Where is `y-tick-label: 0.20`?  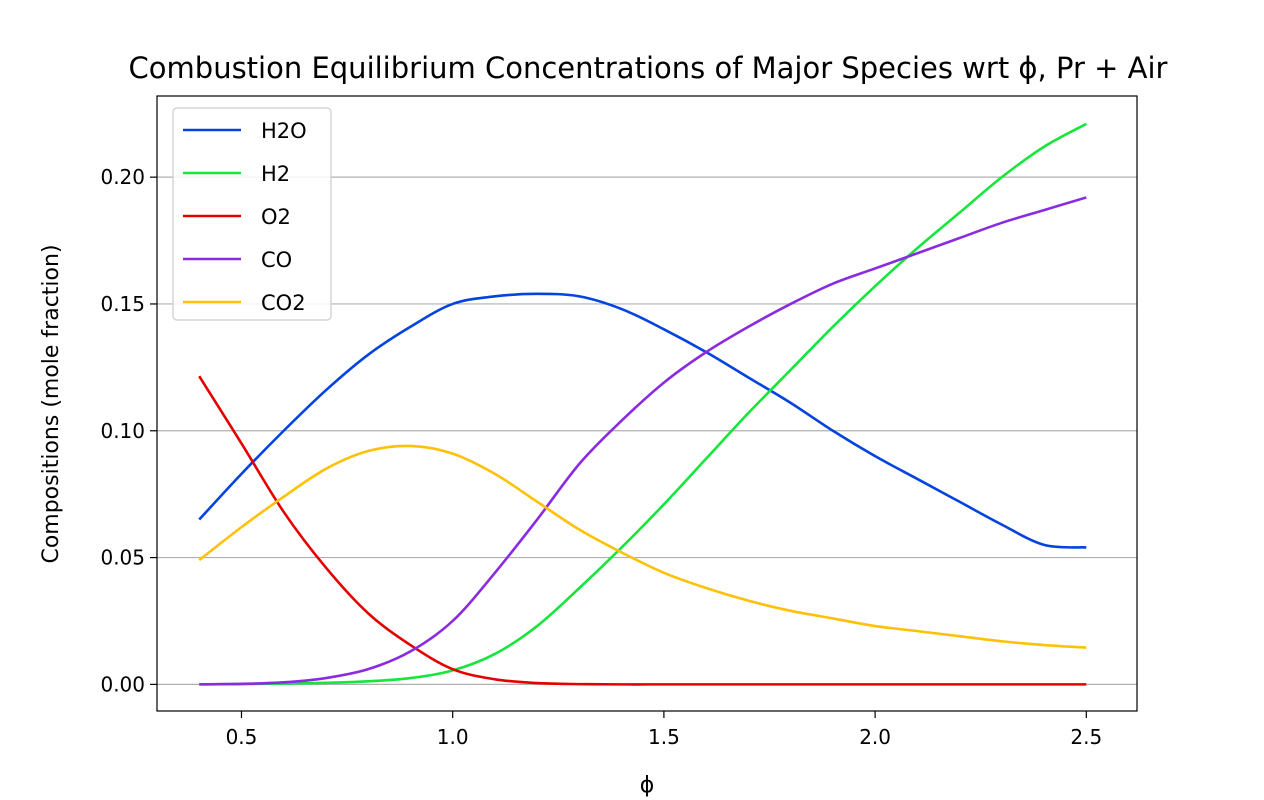 y-tick-label: 0.20 is located at coordinates (122, 177).